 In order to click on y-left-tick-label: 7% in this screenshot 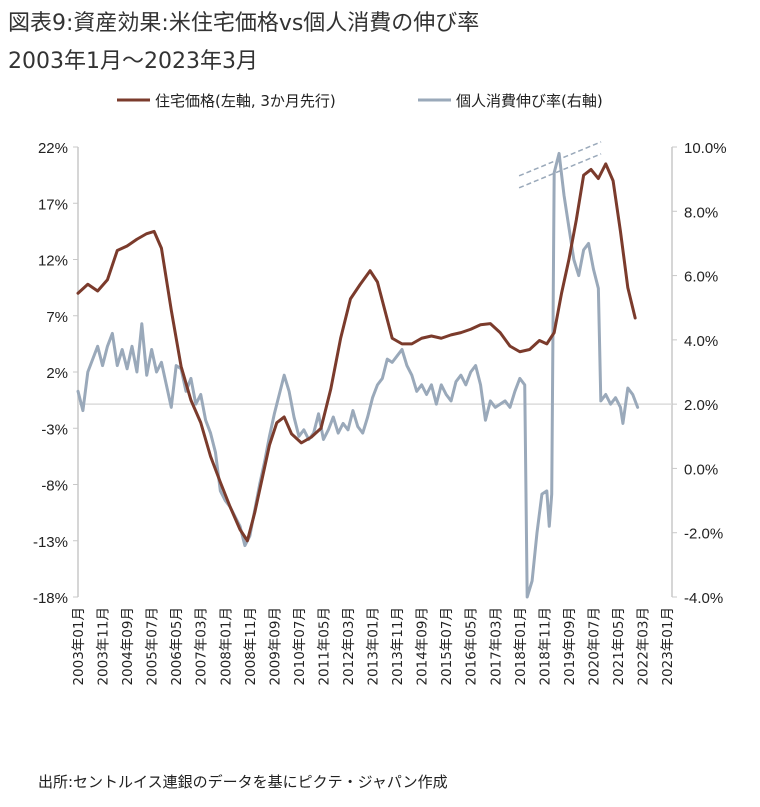, I will do `click(57, 317)`.